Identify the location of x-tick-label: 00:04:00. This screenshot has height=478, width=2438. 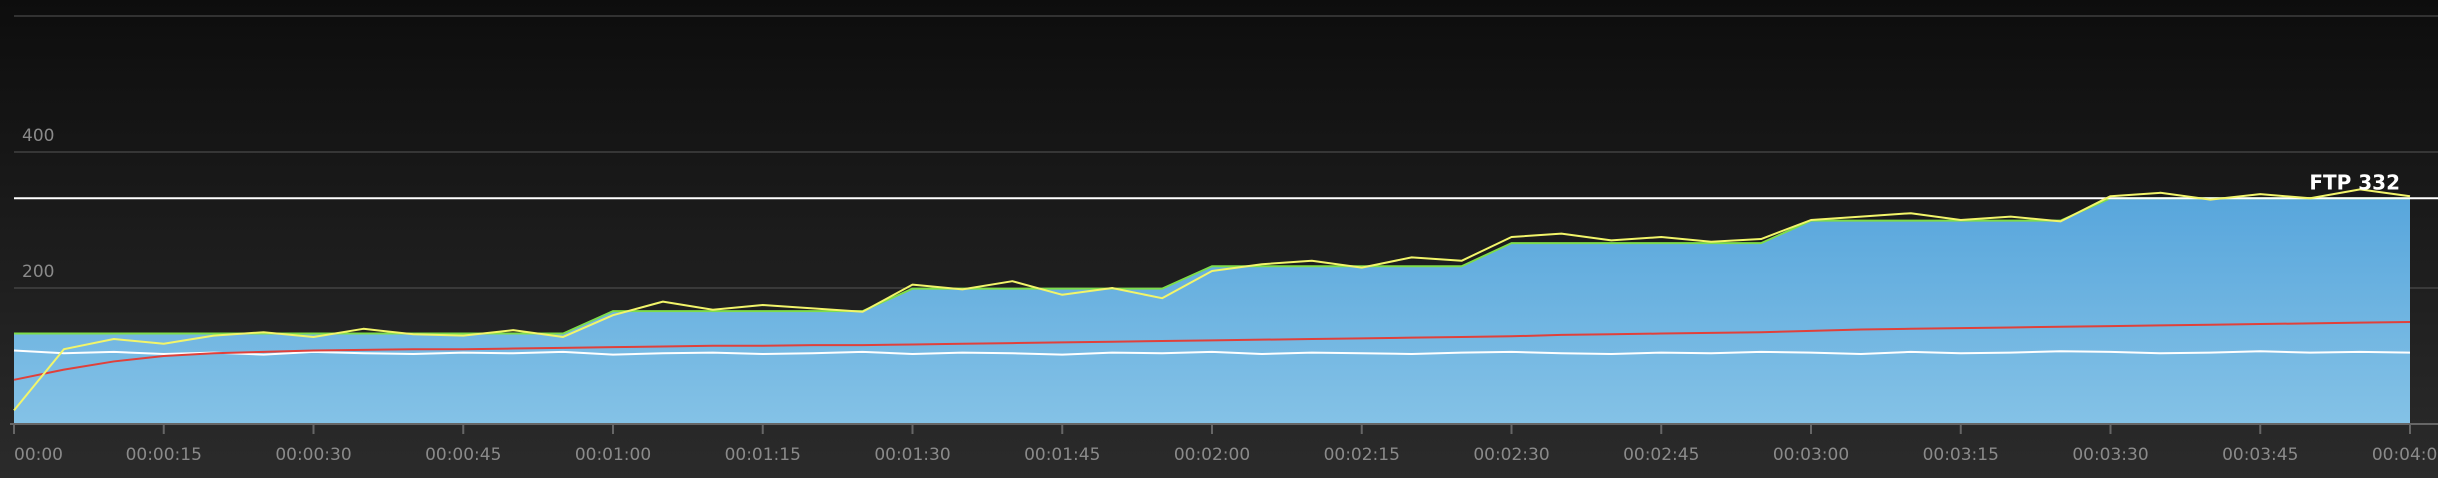
(2405, 455).